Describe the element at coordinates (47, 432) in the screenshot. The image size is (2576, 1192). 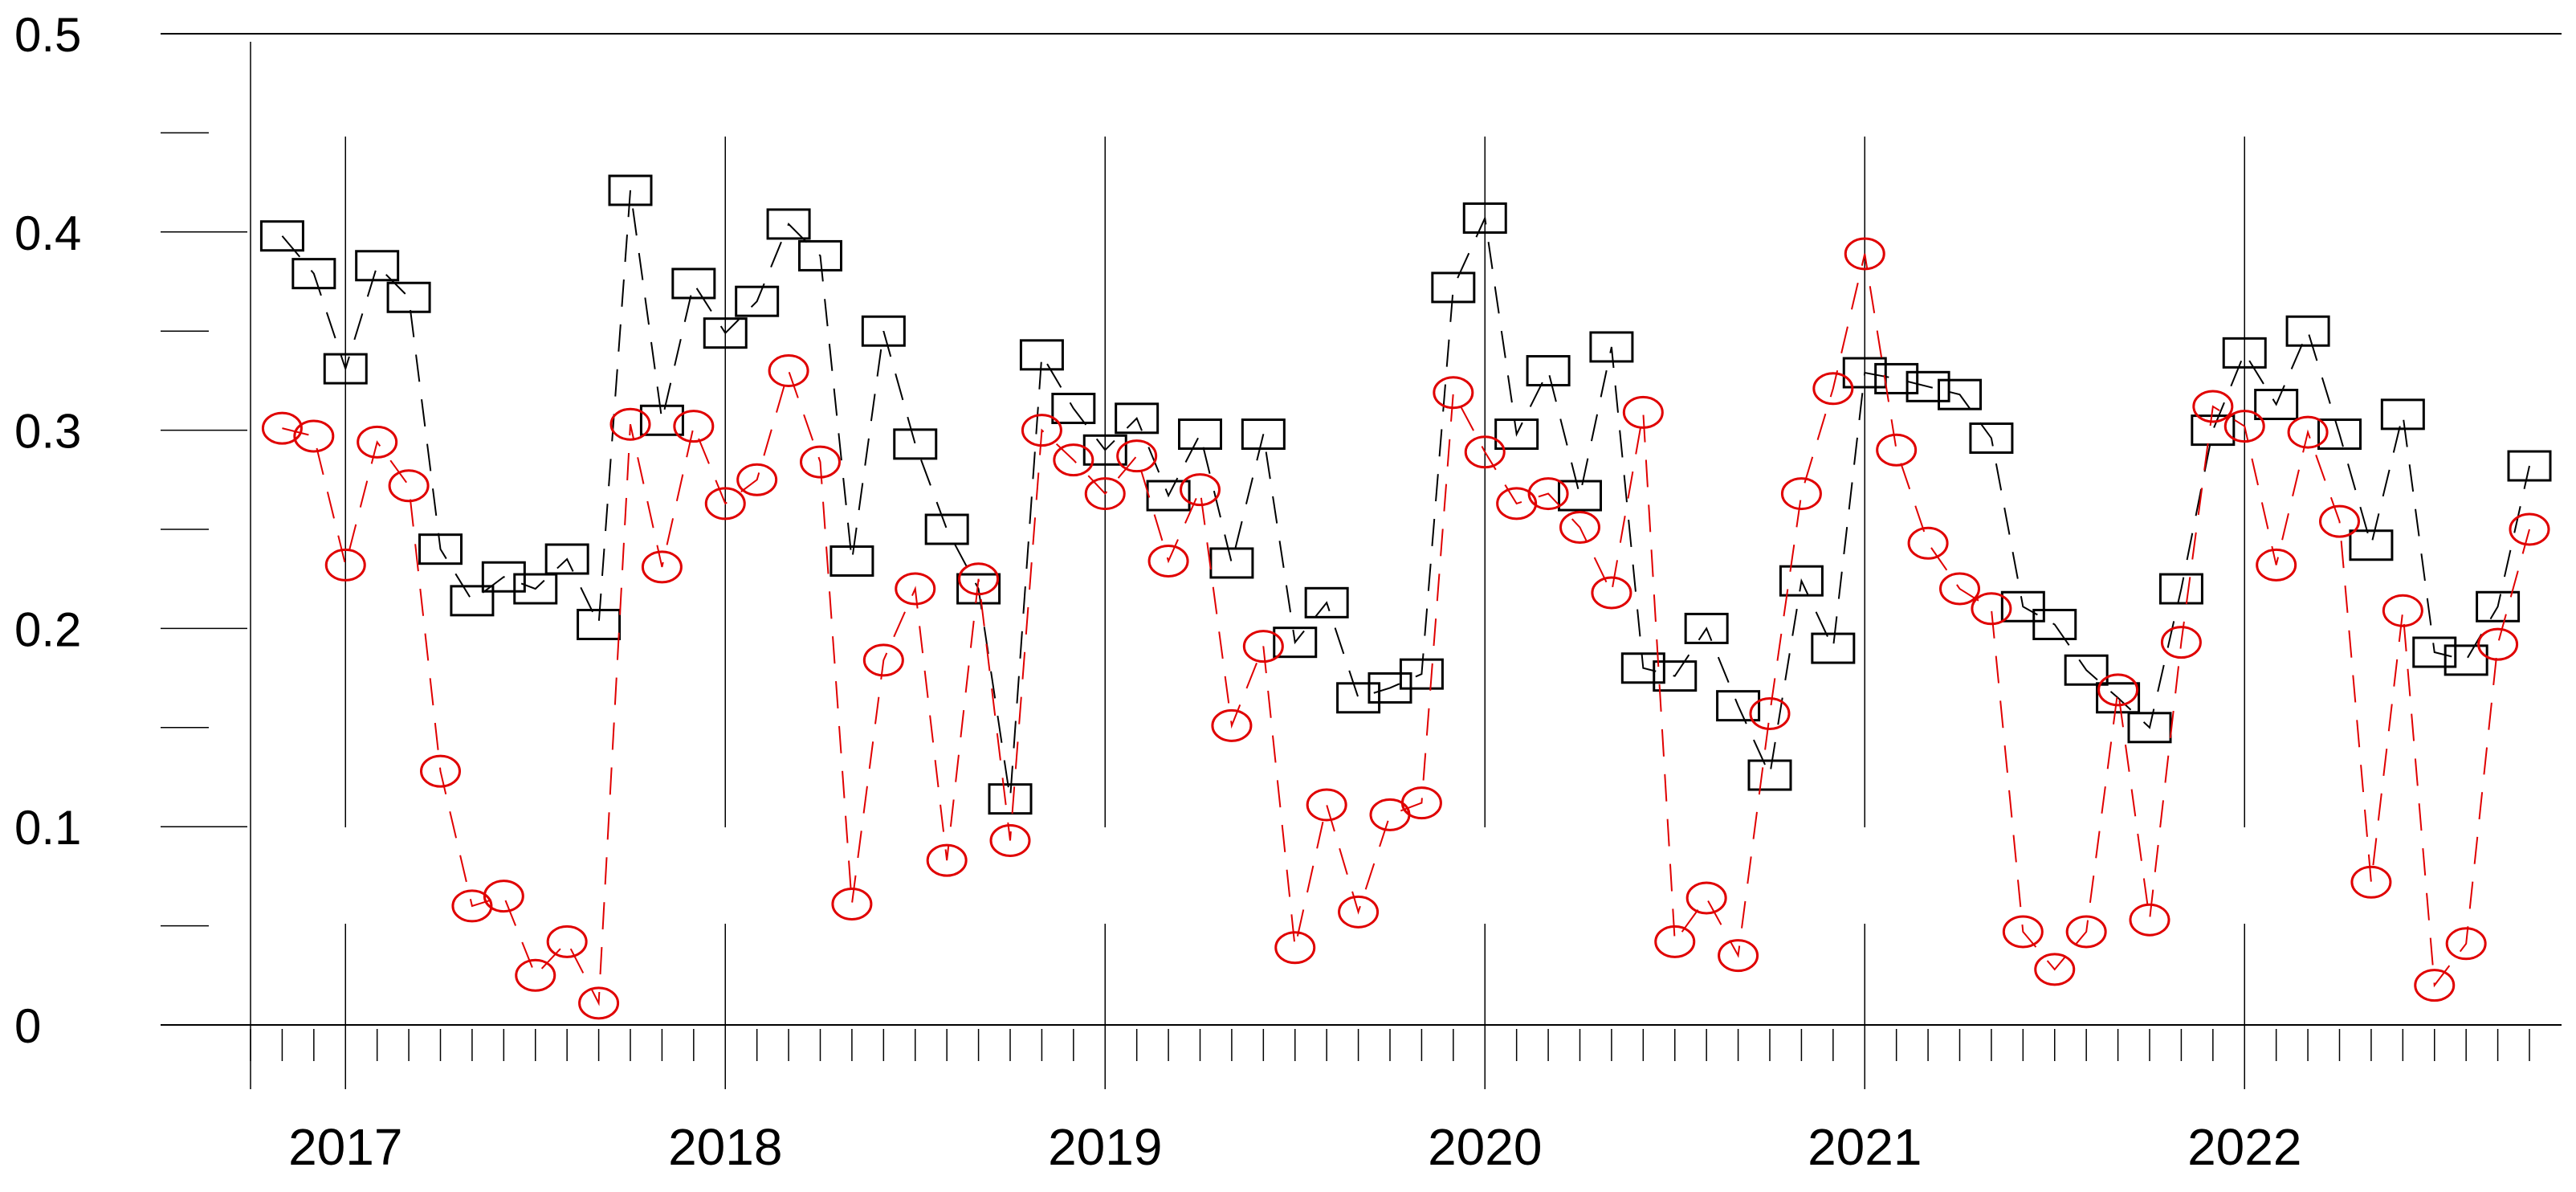
I see `y-tick-label: 0.3` at that location.